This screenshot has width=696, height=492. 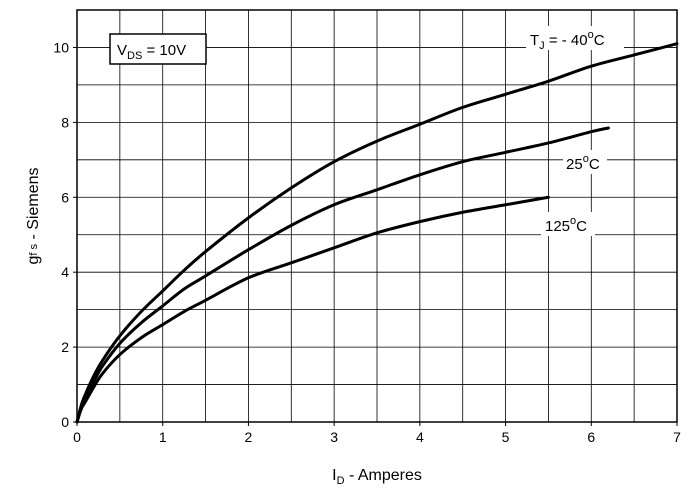 I want to click on series-label-125c: 125oC, so click(x=566, y=225).